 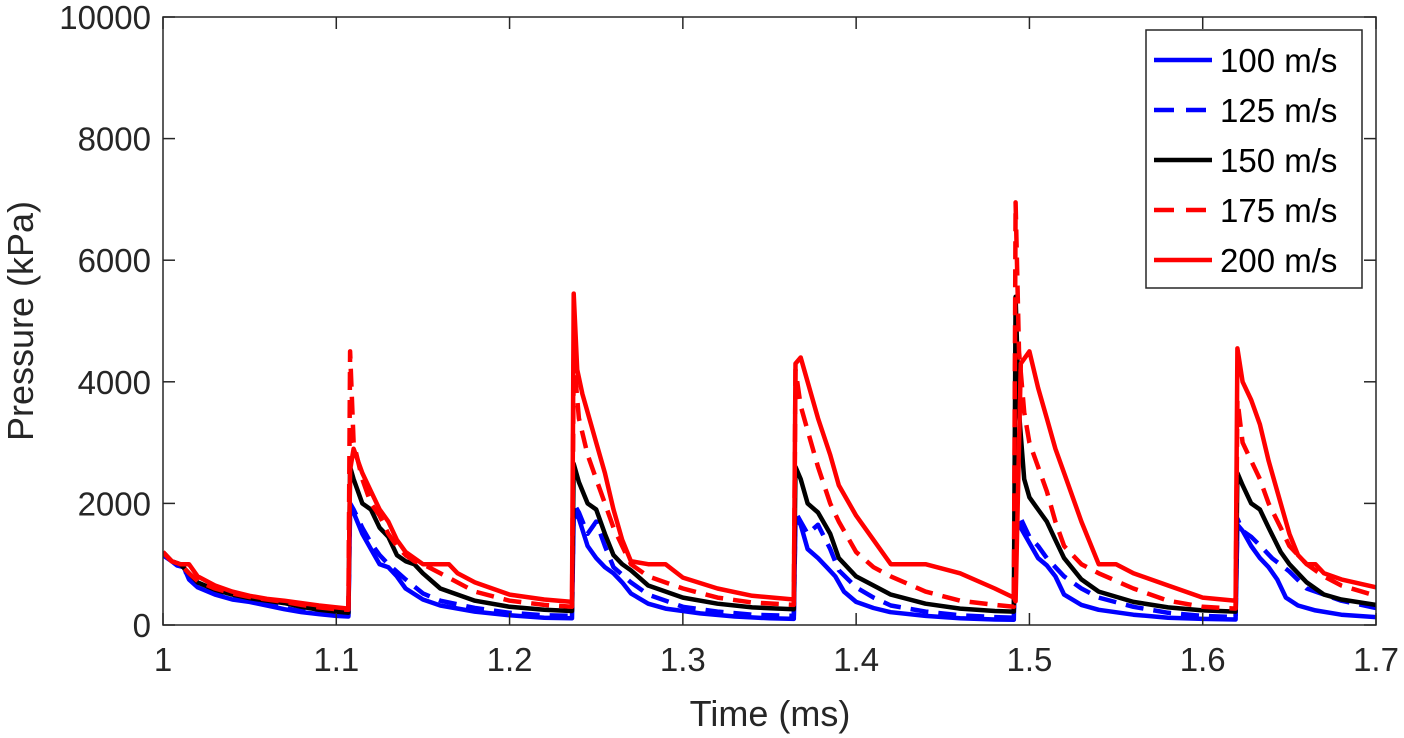 What do you see at coordinates (770, 713) in the screenshot?
I see `x-axis-title: Time (ms)` at bounding box center [770, 713].